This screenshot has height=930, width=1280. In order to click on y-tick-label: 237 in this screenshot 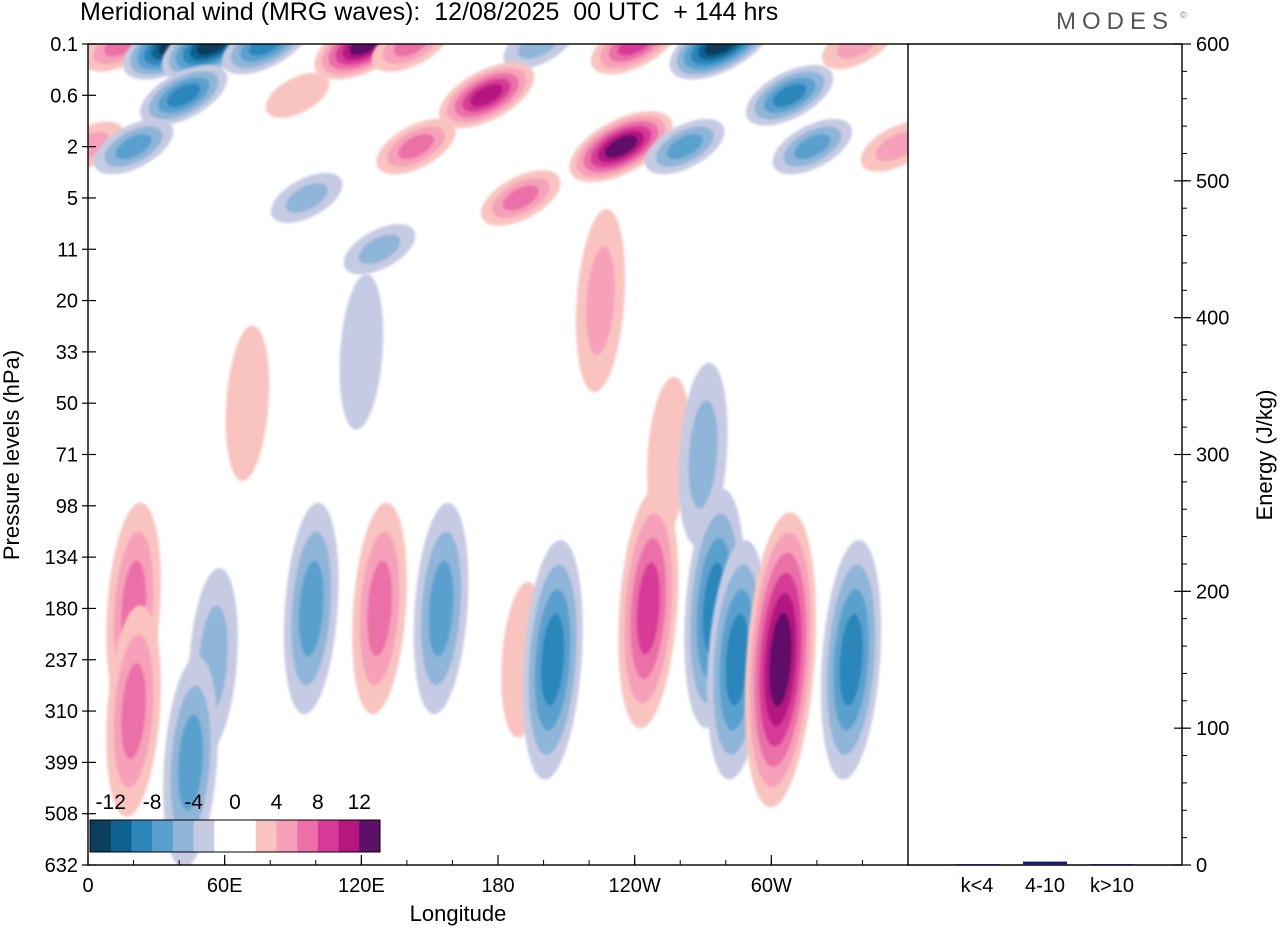, I will do `click(61, 661)`.